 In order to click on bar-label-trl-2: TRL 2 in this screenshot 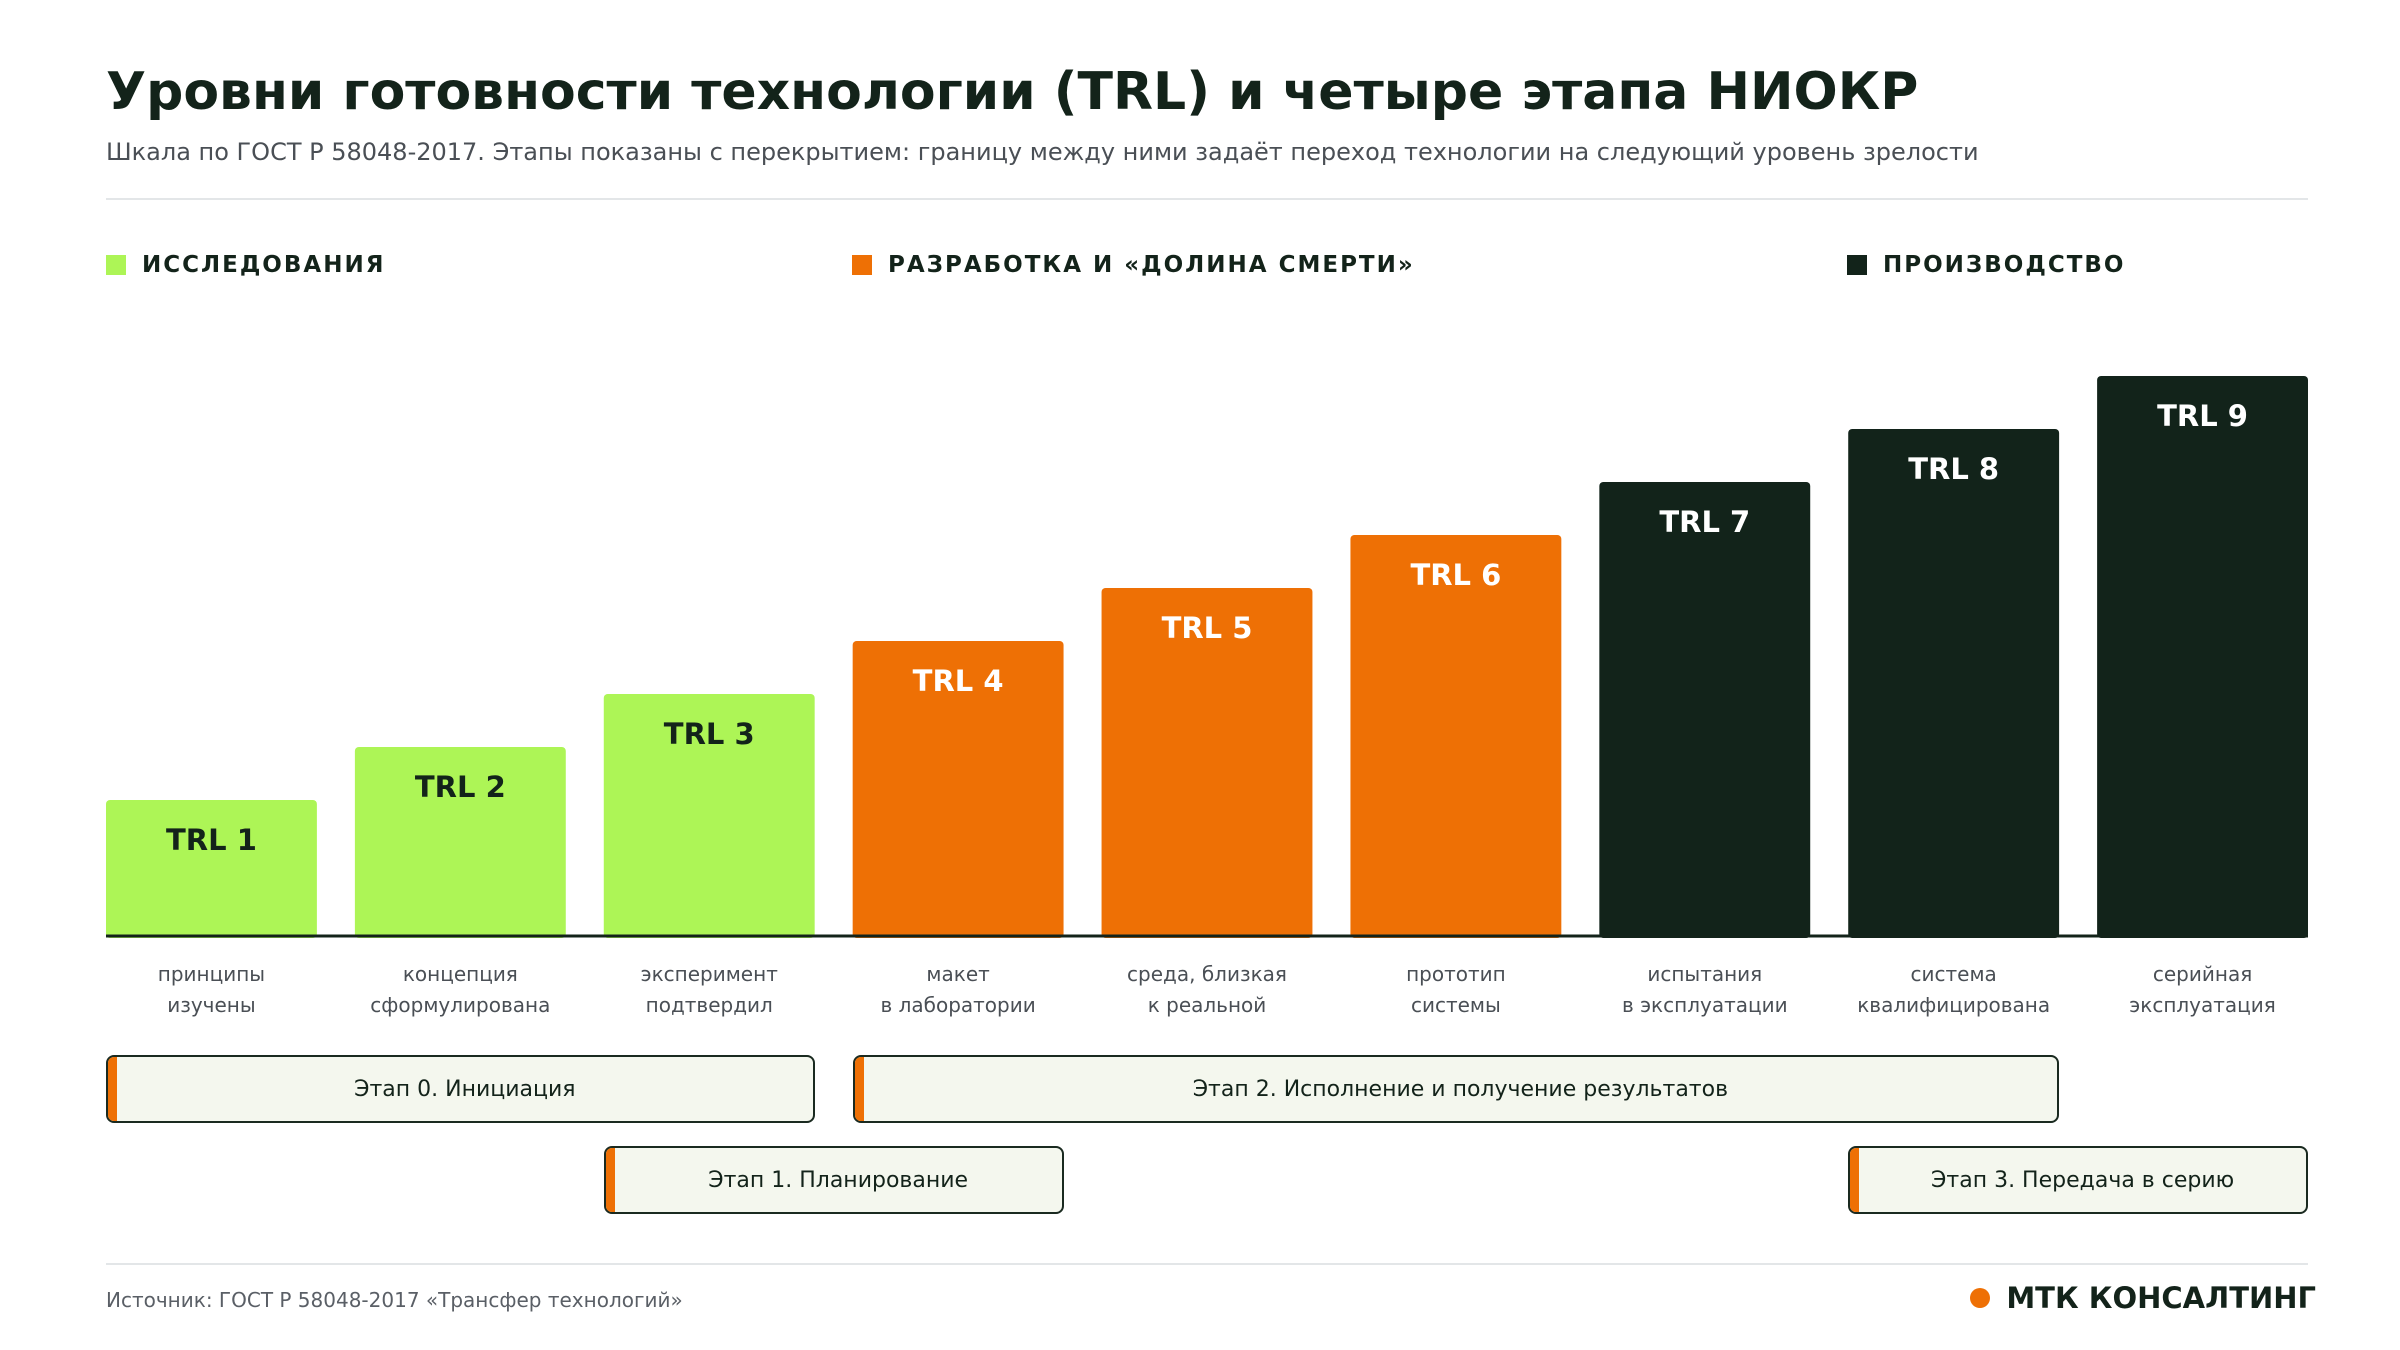, I will do `click(460, 787)`.